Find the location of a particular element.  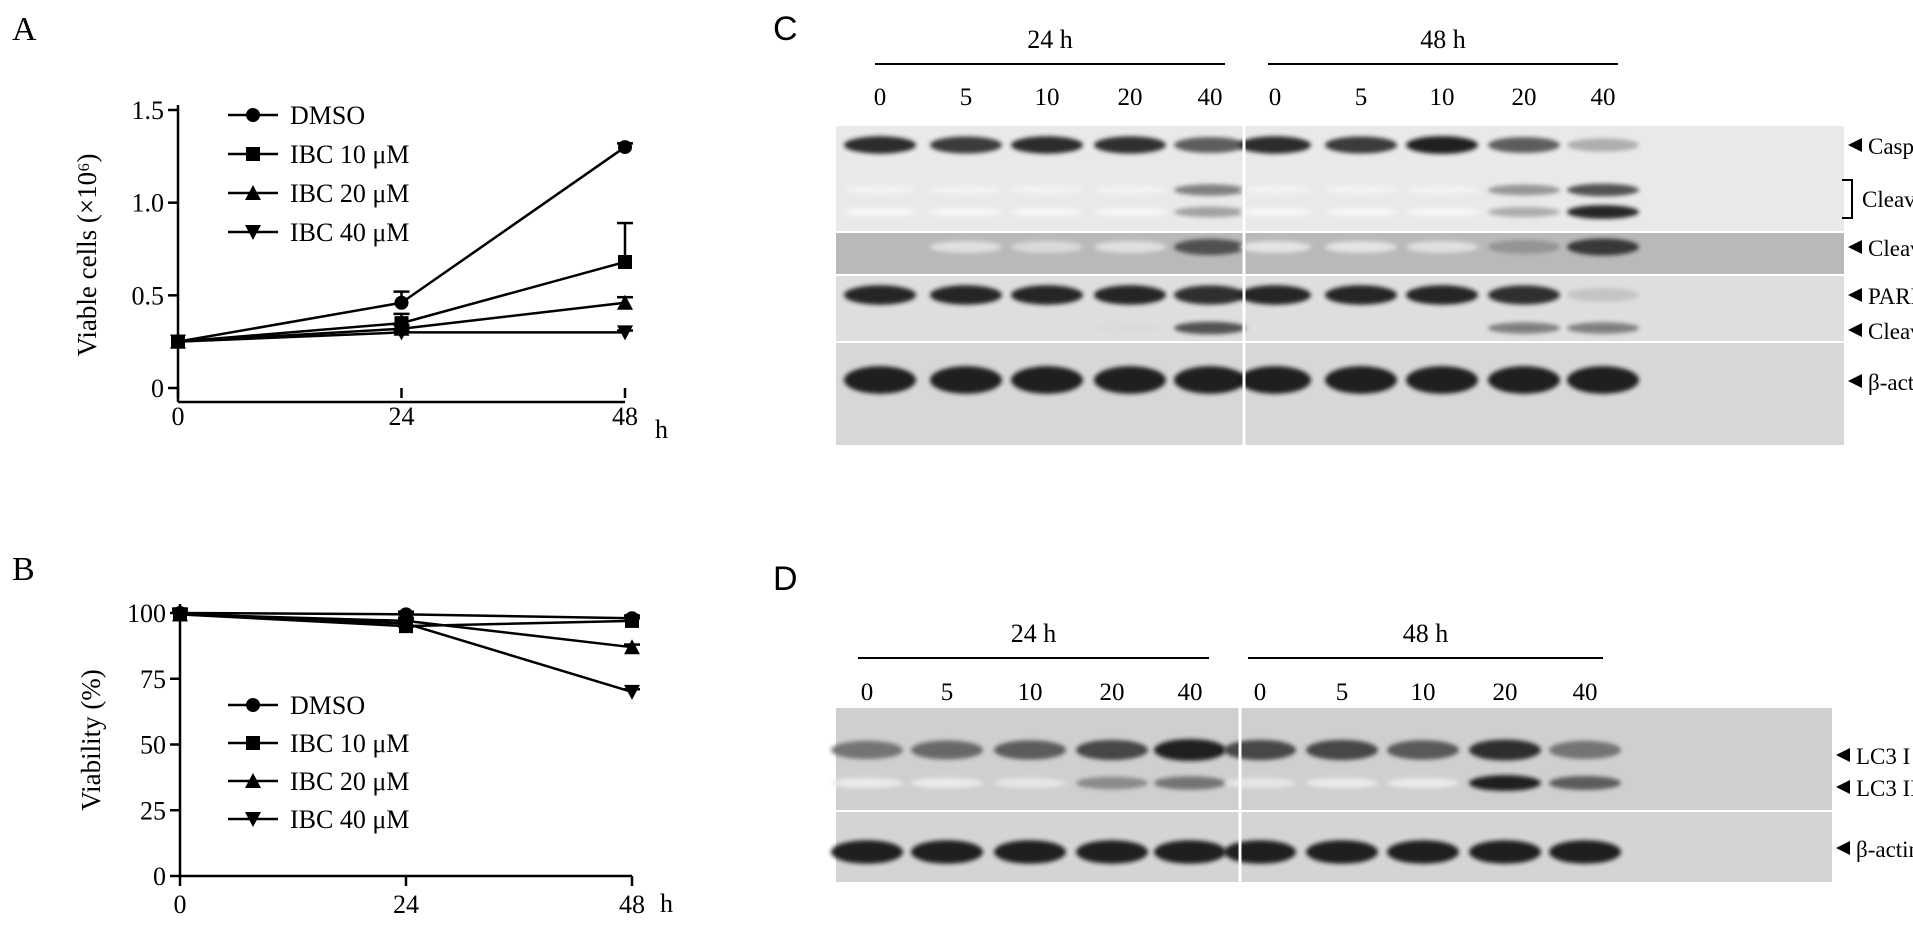

chartB-x-tick-label: 0 is located at coordinates (180, 904).